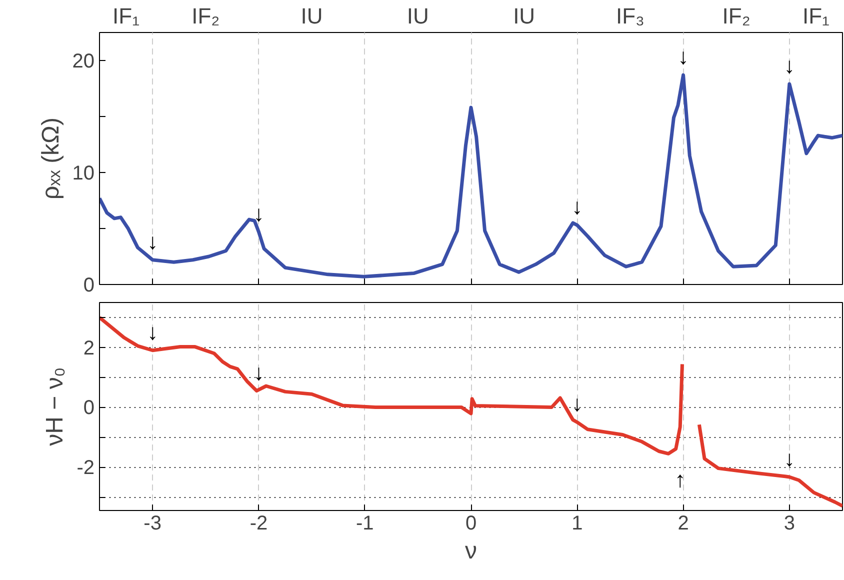 The height and width of the screenshot is (580, 844). Describe the element at coordinates (50, 159) in the screenshot. I see `y-axis-title: ρₓₓ (kΩ)` at that location.